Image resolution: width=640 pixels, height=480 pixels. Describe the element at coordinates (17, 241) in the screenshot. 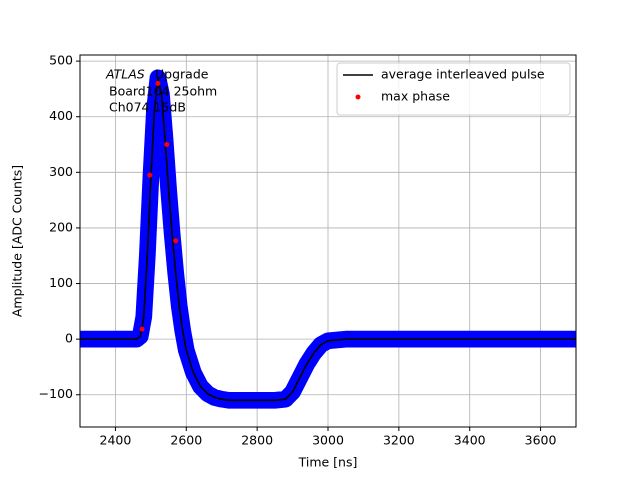

I see `y-axis-label: Amplitude [ADC Counts]` at that location.